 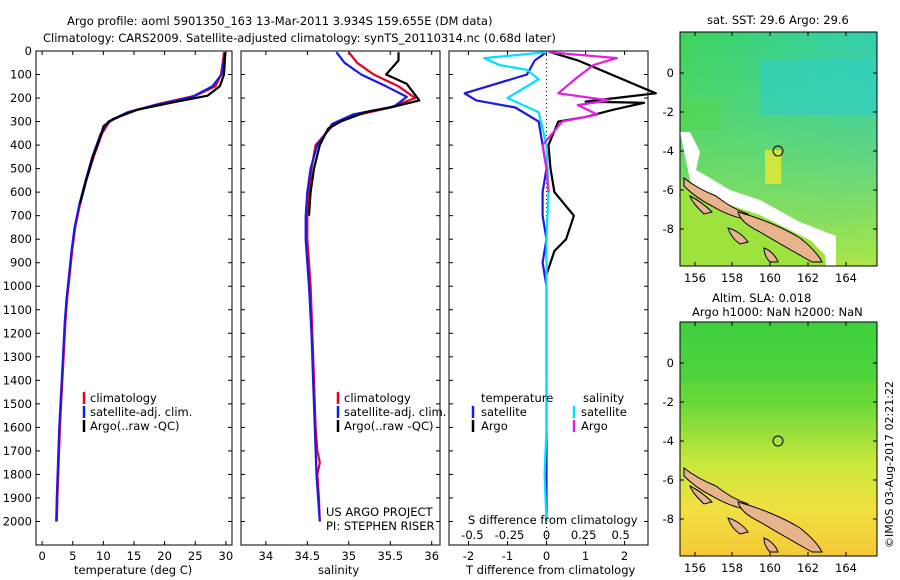 What do you see at coordinates (17, 427) in the screenshot?
I see `y-tick-label: 1600` at bounding box center [17, 427].